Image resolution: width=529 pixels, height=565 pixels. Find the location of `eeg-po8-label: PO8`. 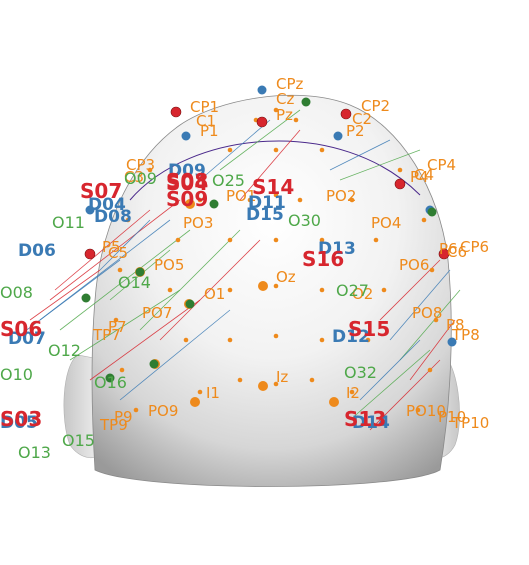

eeg-po8-label: PO8 is located at coordinates (427, 313).